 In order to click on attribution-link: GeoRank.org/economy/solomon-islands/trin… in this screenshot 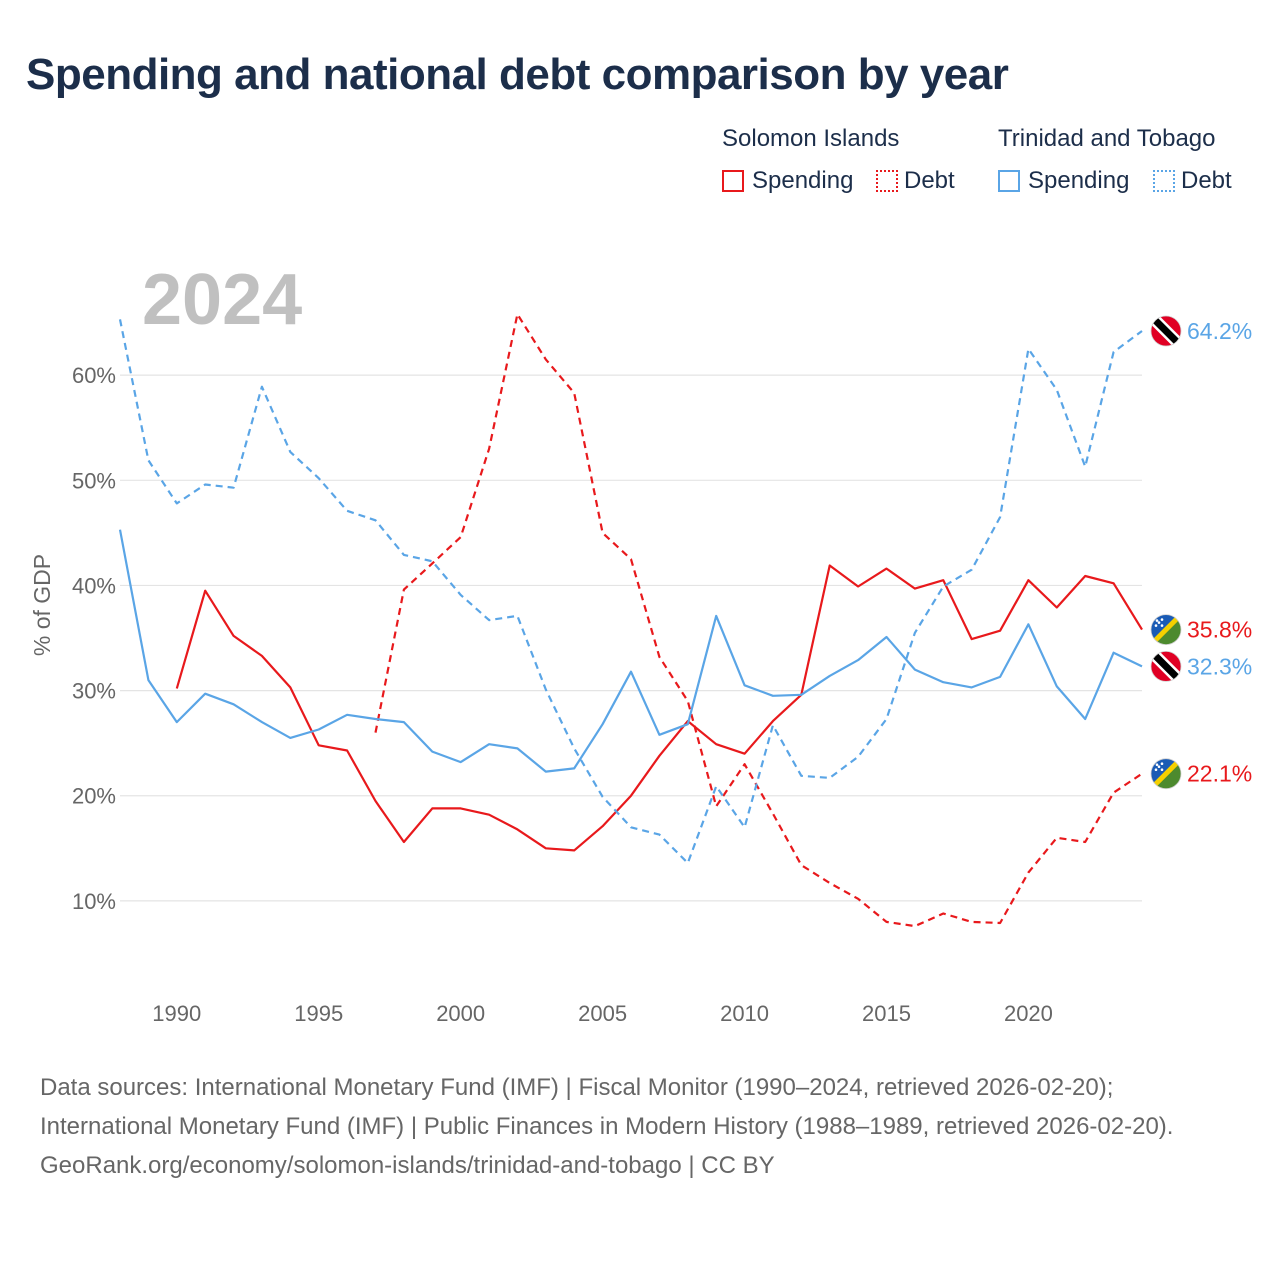, I will do `click(407, 1165)`.